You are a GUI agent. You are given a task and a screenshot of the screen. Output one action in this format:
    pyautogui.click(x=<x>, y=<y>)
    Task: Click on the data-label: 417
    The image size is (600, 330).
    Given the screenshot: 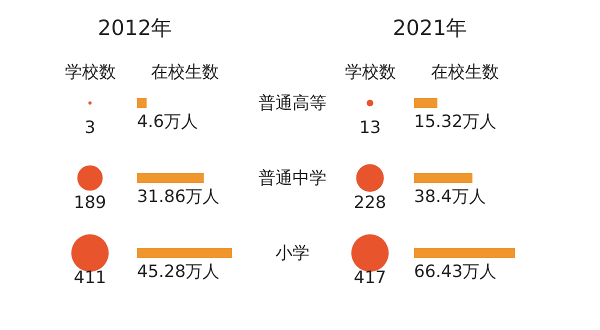 What is the action you would take?
    pyautogui.click(x=370, y=278)
    